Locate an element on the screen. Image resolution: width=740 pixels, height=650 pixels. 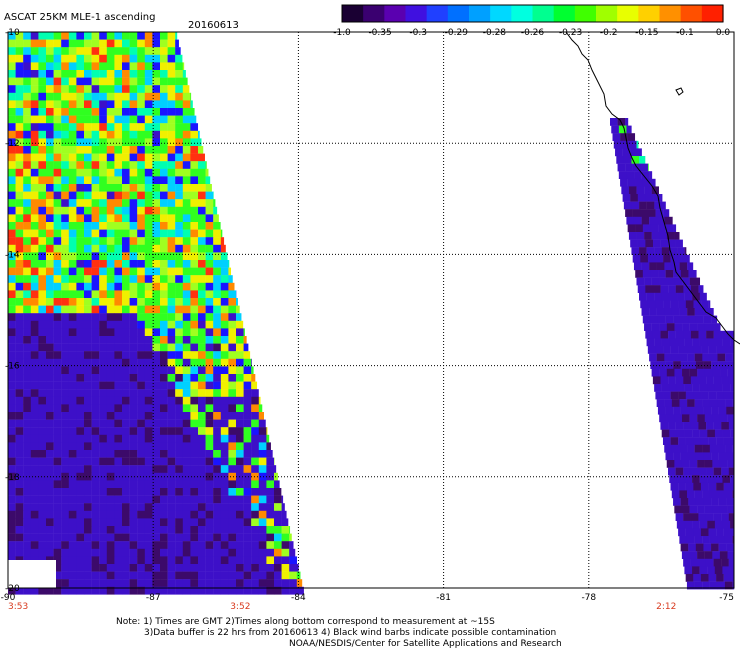
swath-gap is located at coordinates (32, 574).